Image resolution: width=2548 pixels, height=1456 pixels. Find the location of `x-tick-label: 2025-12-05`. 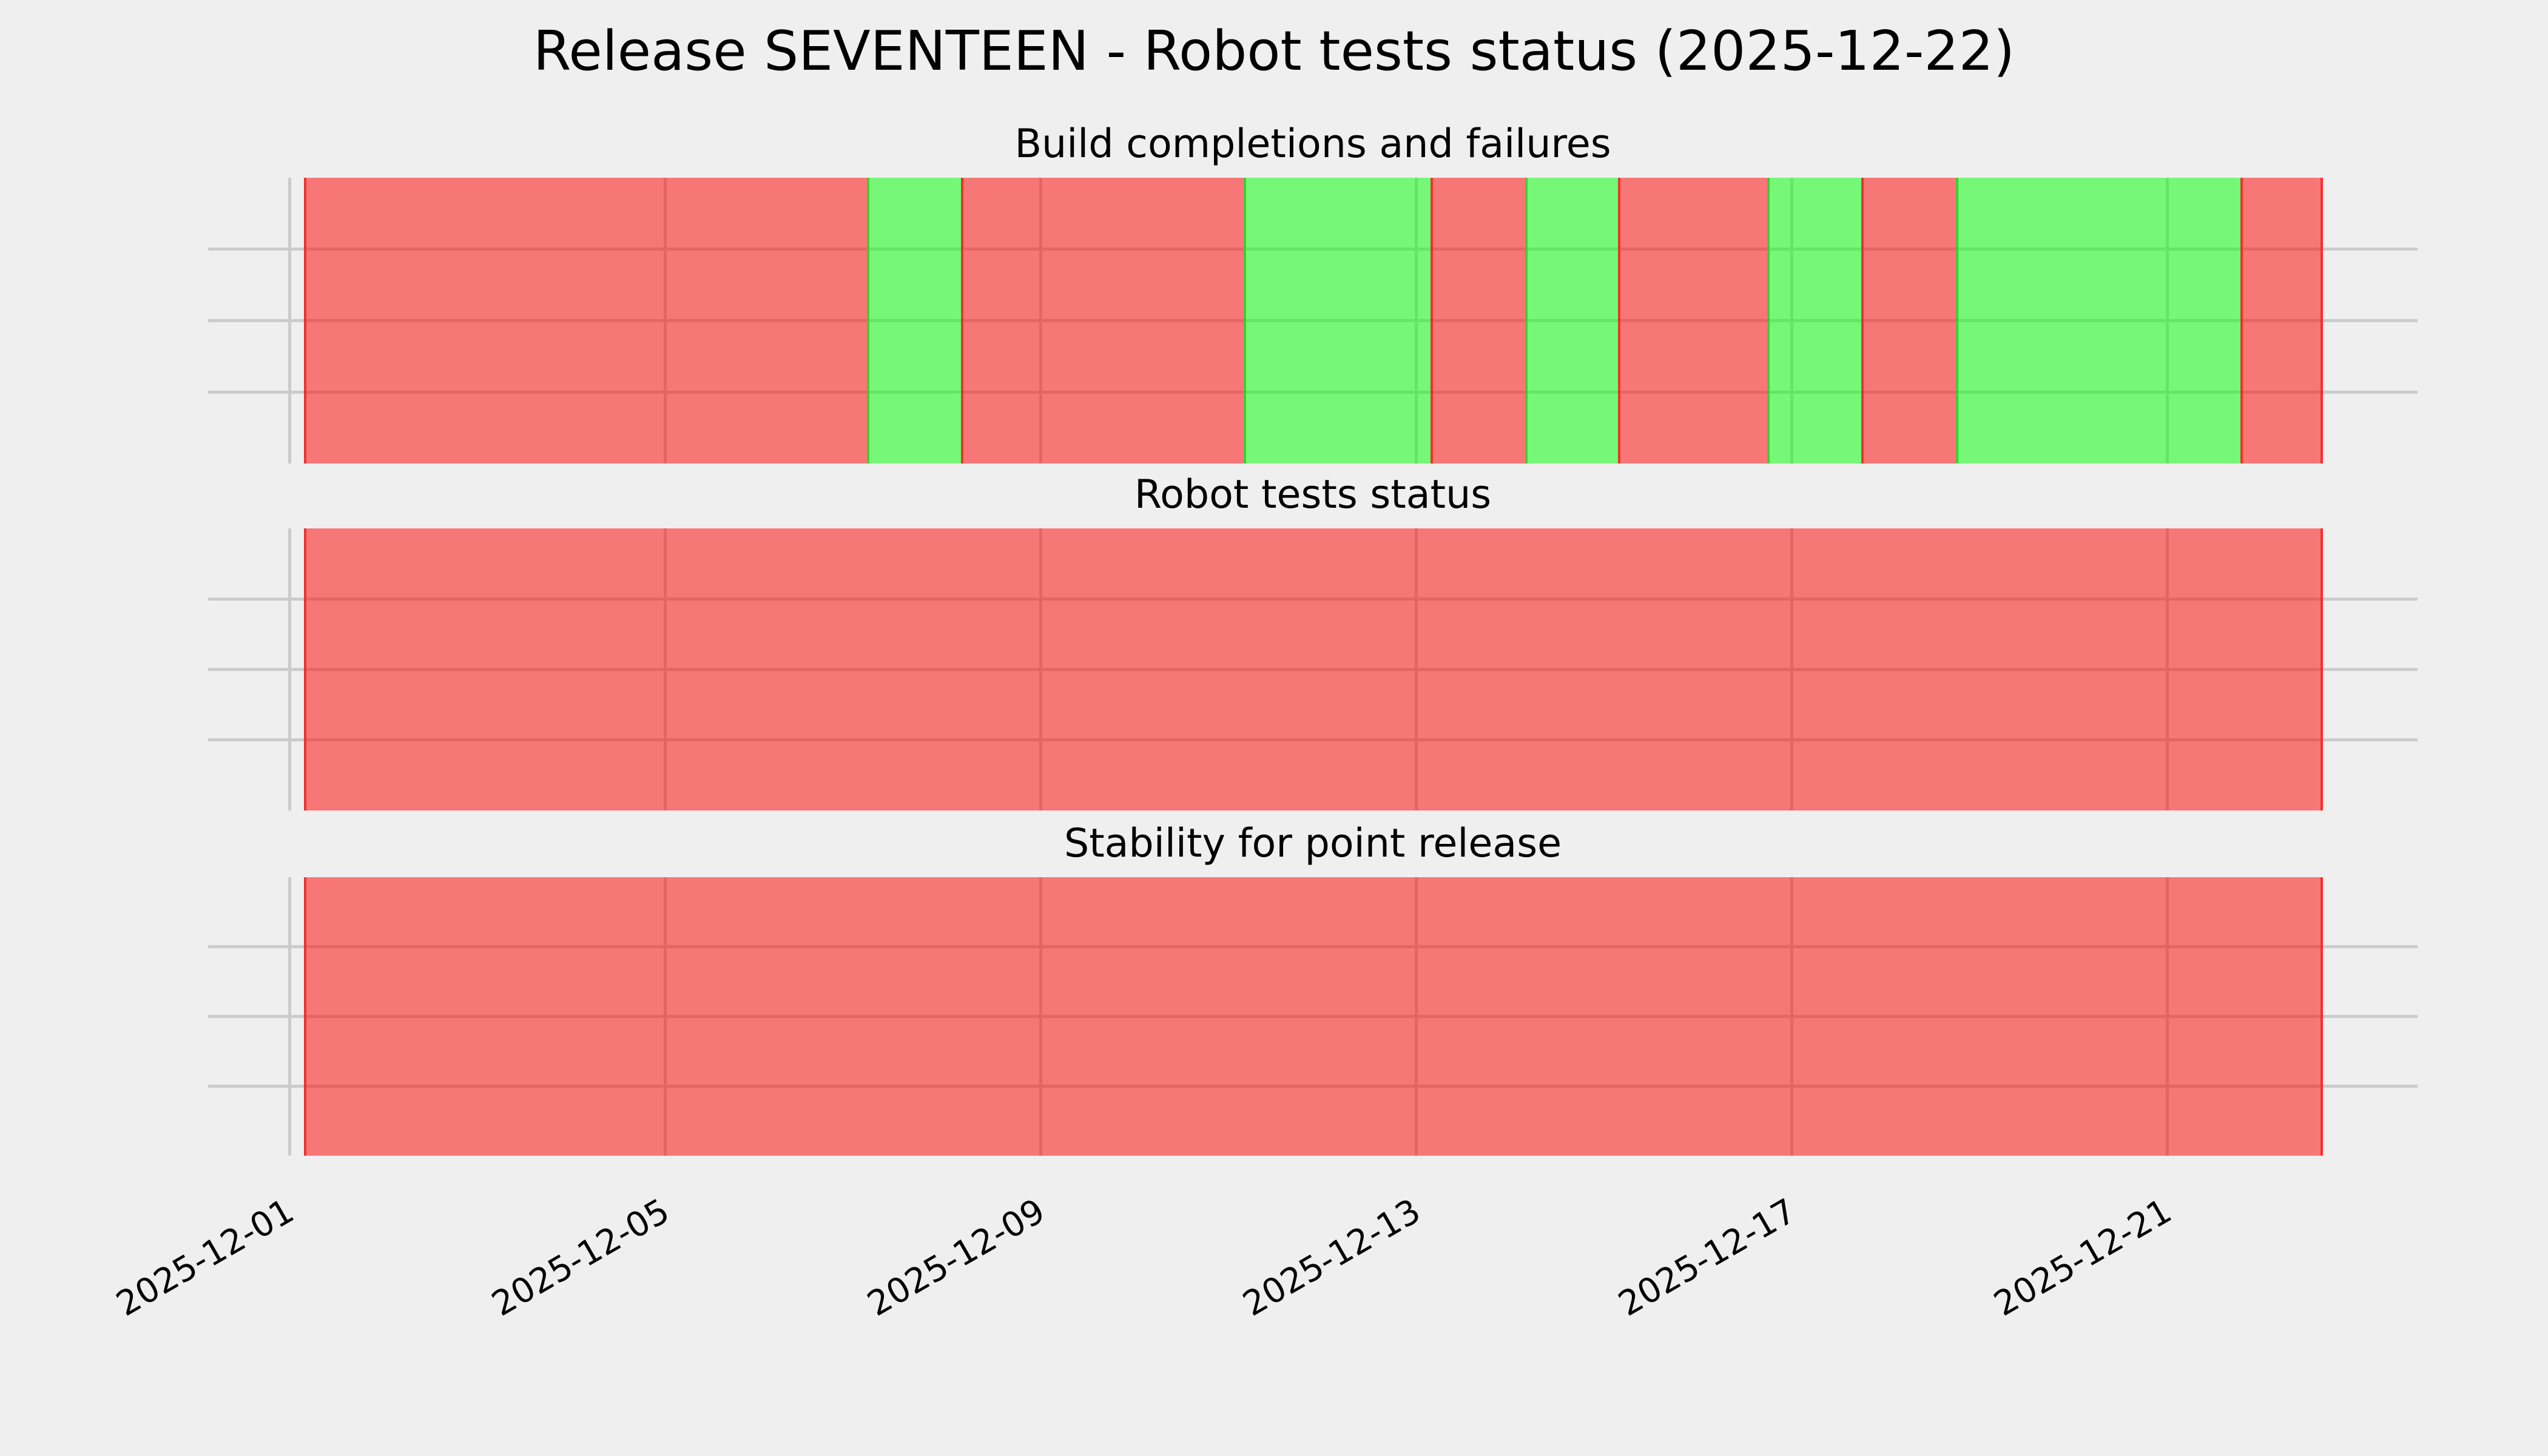

x-tick-label: 2025-12-05 is located at coordinates (580, 1257).